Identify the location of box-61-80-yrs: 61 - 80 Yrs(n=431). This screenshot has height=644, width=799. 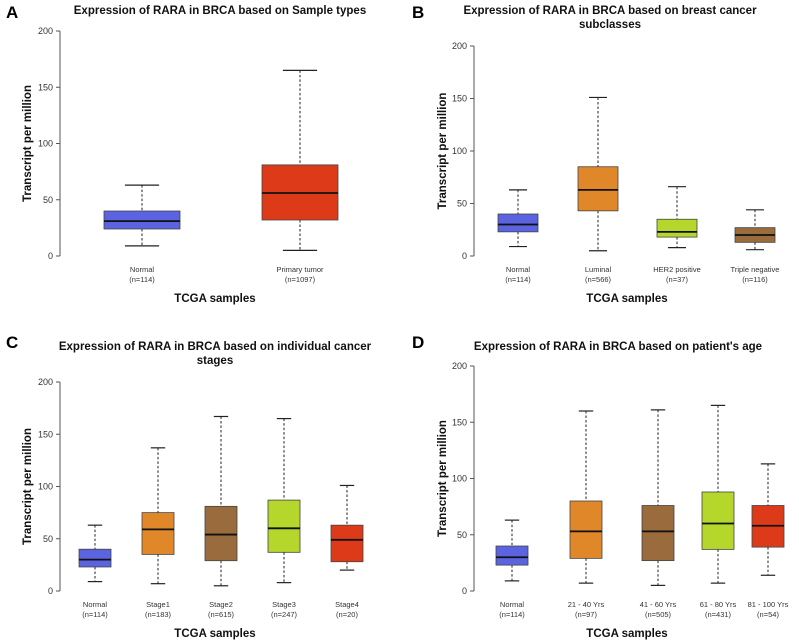
(718, 511).